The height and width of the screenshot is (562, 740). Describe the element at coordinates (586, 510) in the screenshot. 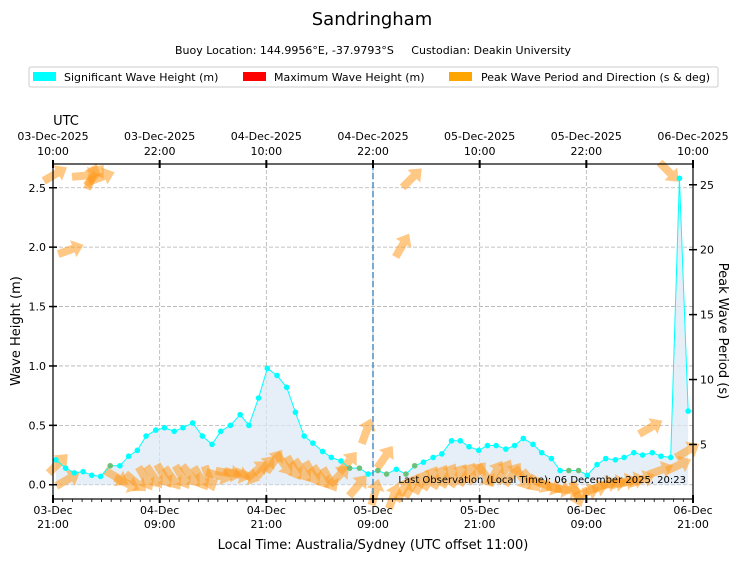

I see `x-bottom-tick-date: 06-Dec` at that location.